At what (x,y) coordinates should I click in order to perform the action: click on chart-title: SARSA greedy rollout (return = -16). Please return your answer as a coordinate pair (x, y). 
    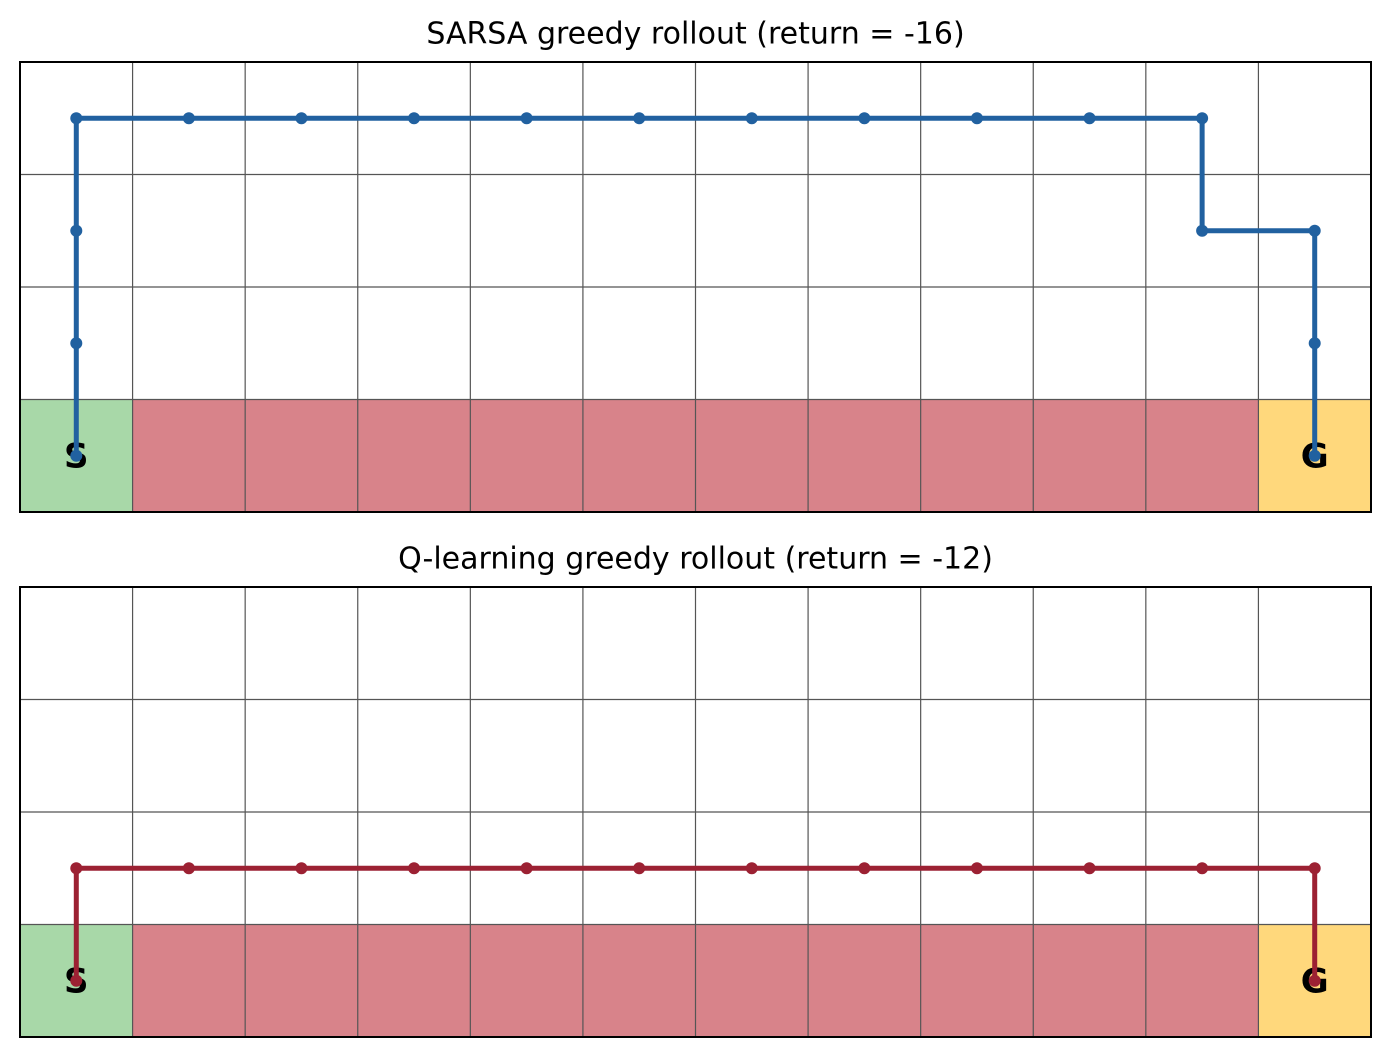
    Looking at the image, I should click on (695, 34).